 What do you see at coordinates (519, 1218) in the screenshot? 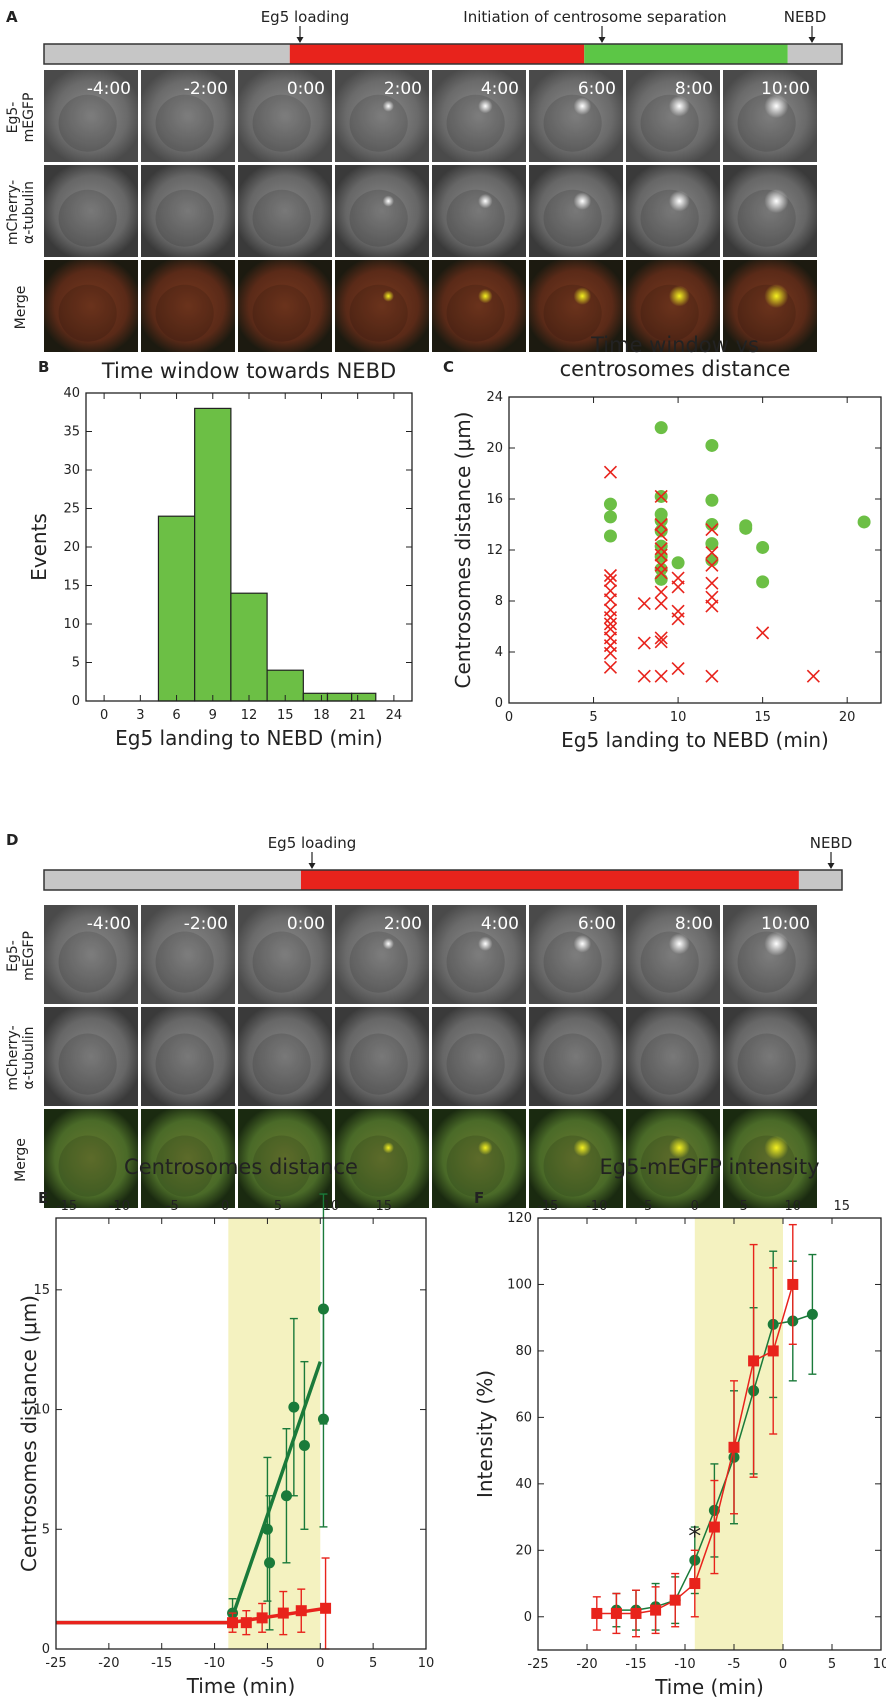
I see `y-tick-label: 120` at bounding box center [519, 1218].